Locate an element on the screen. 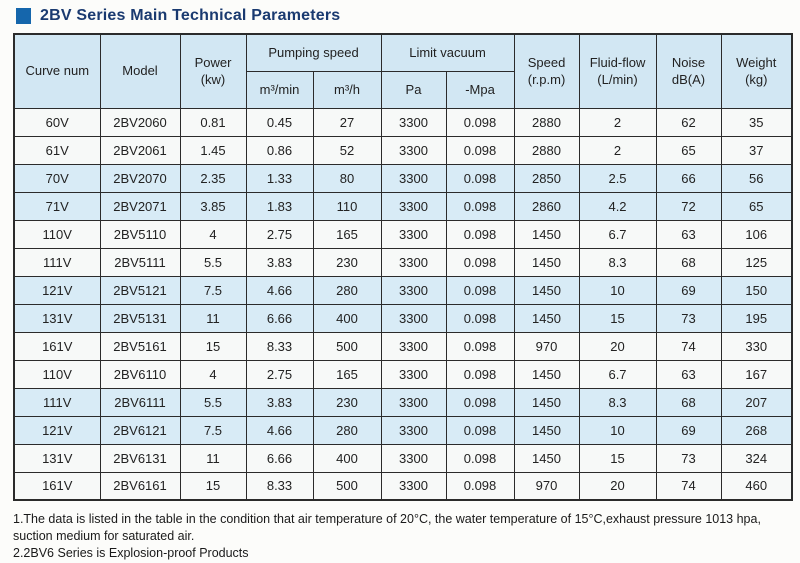 This screenshot has width=800, height=563. table-cell: 71V is located at coordinates (57, 206).